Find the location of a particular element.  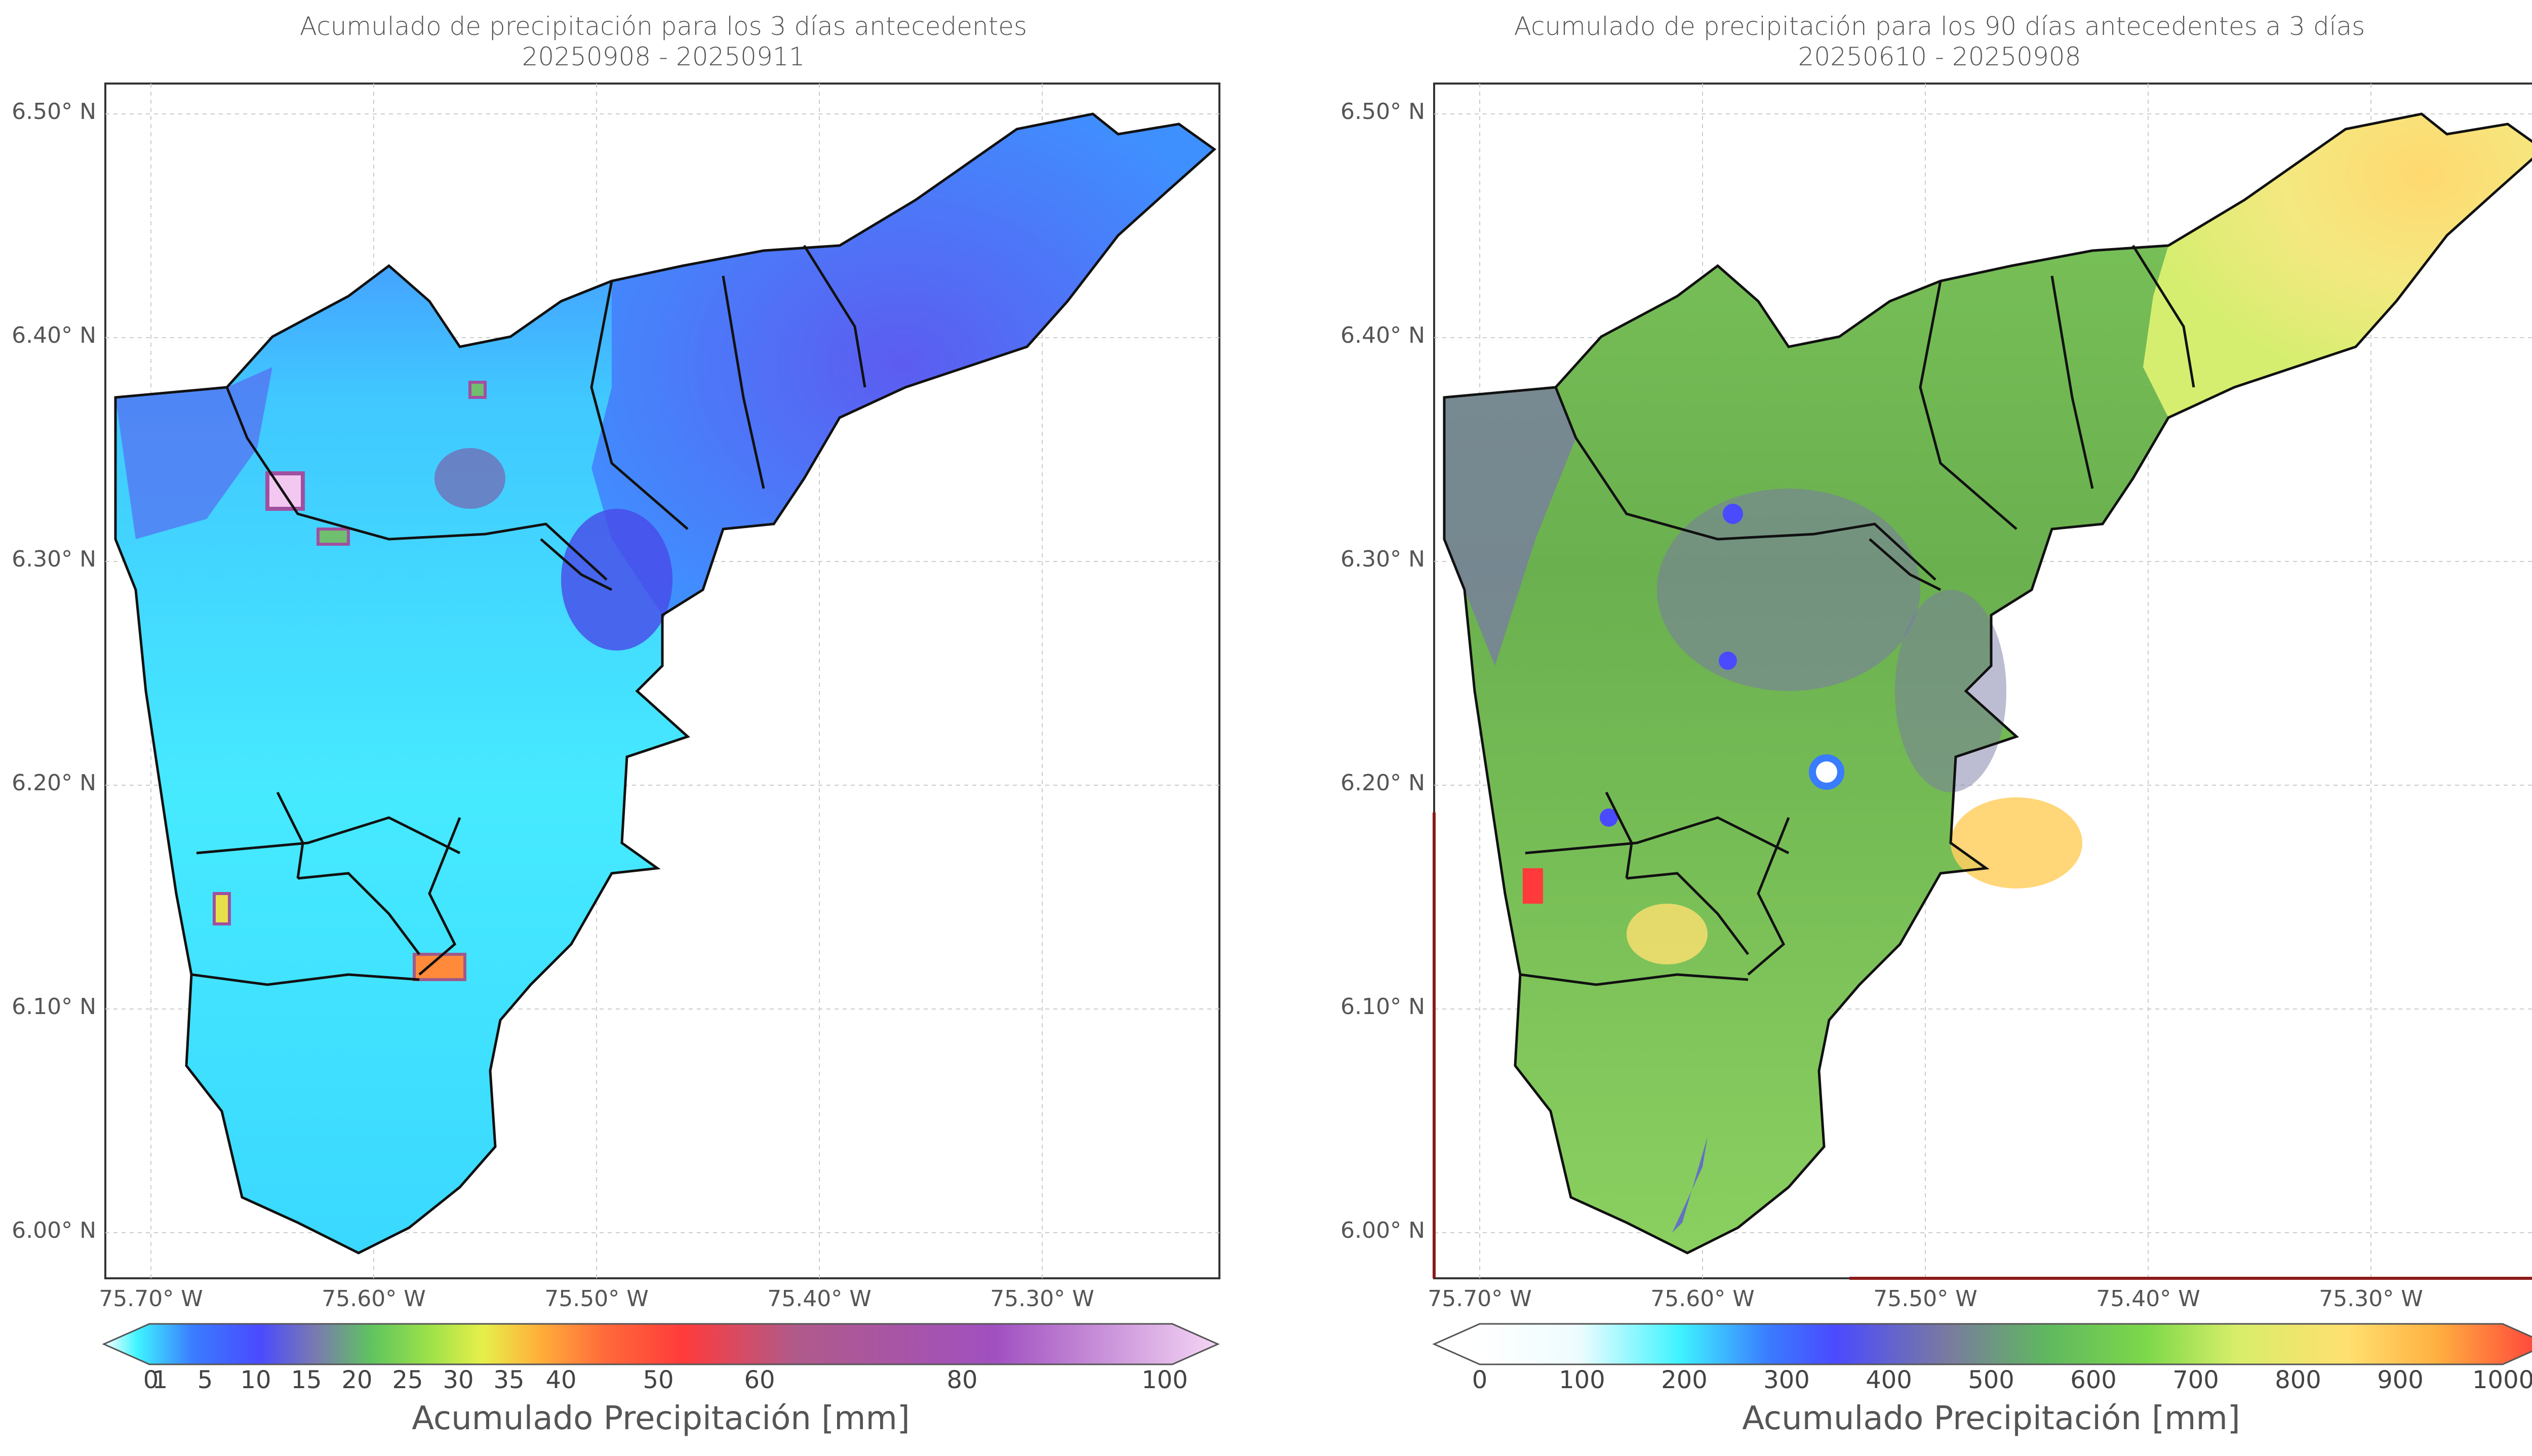

right-cb-tick-9: 900 is located at coordinates (2400, 1380).